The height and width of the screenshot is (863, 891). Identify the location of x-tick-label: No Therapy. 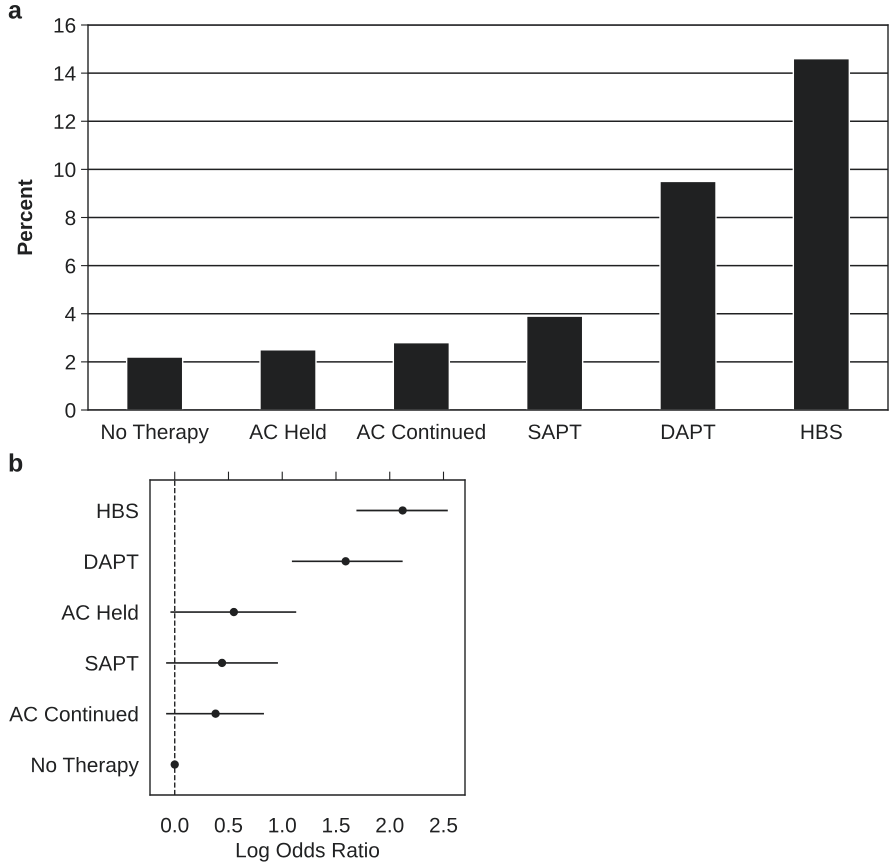
(155, 434).